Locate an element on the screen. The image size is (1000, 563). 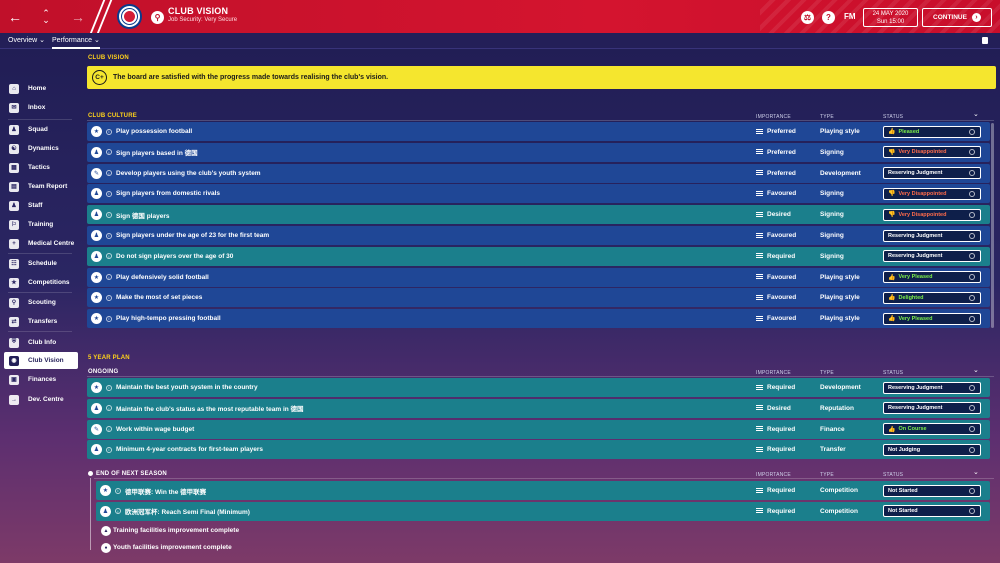
lock-icon is located at coordinates (985, 40).